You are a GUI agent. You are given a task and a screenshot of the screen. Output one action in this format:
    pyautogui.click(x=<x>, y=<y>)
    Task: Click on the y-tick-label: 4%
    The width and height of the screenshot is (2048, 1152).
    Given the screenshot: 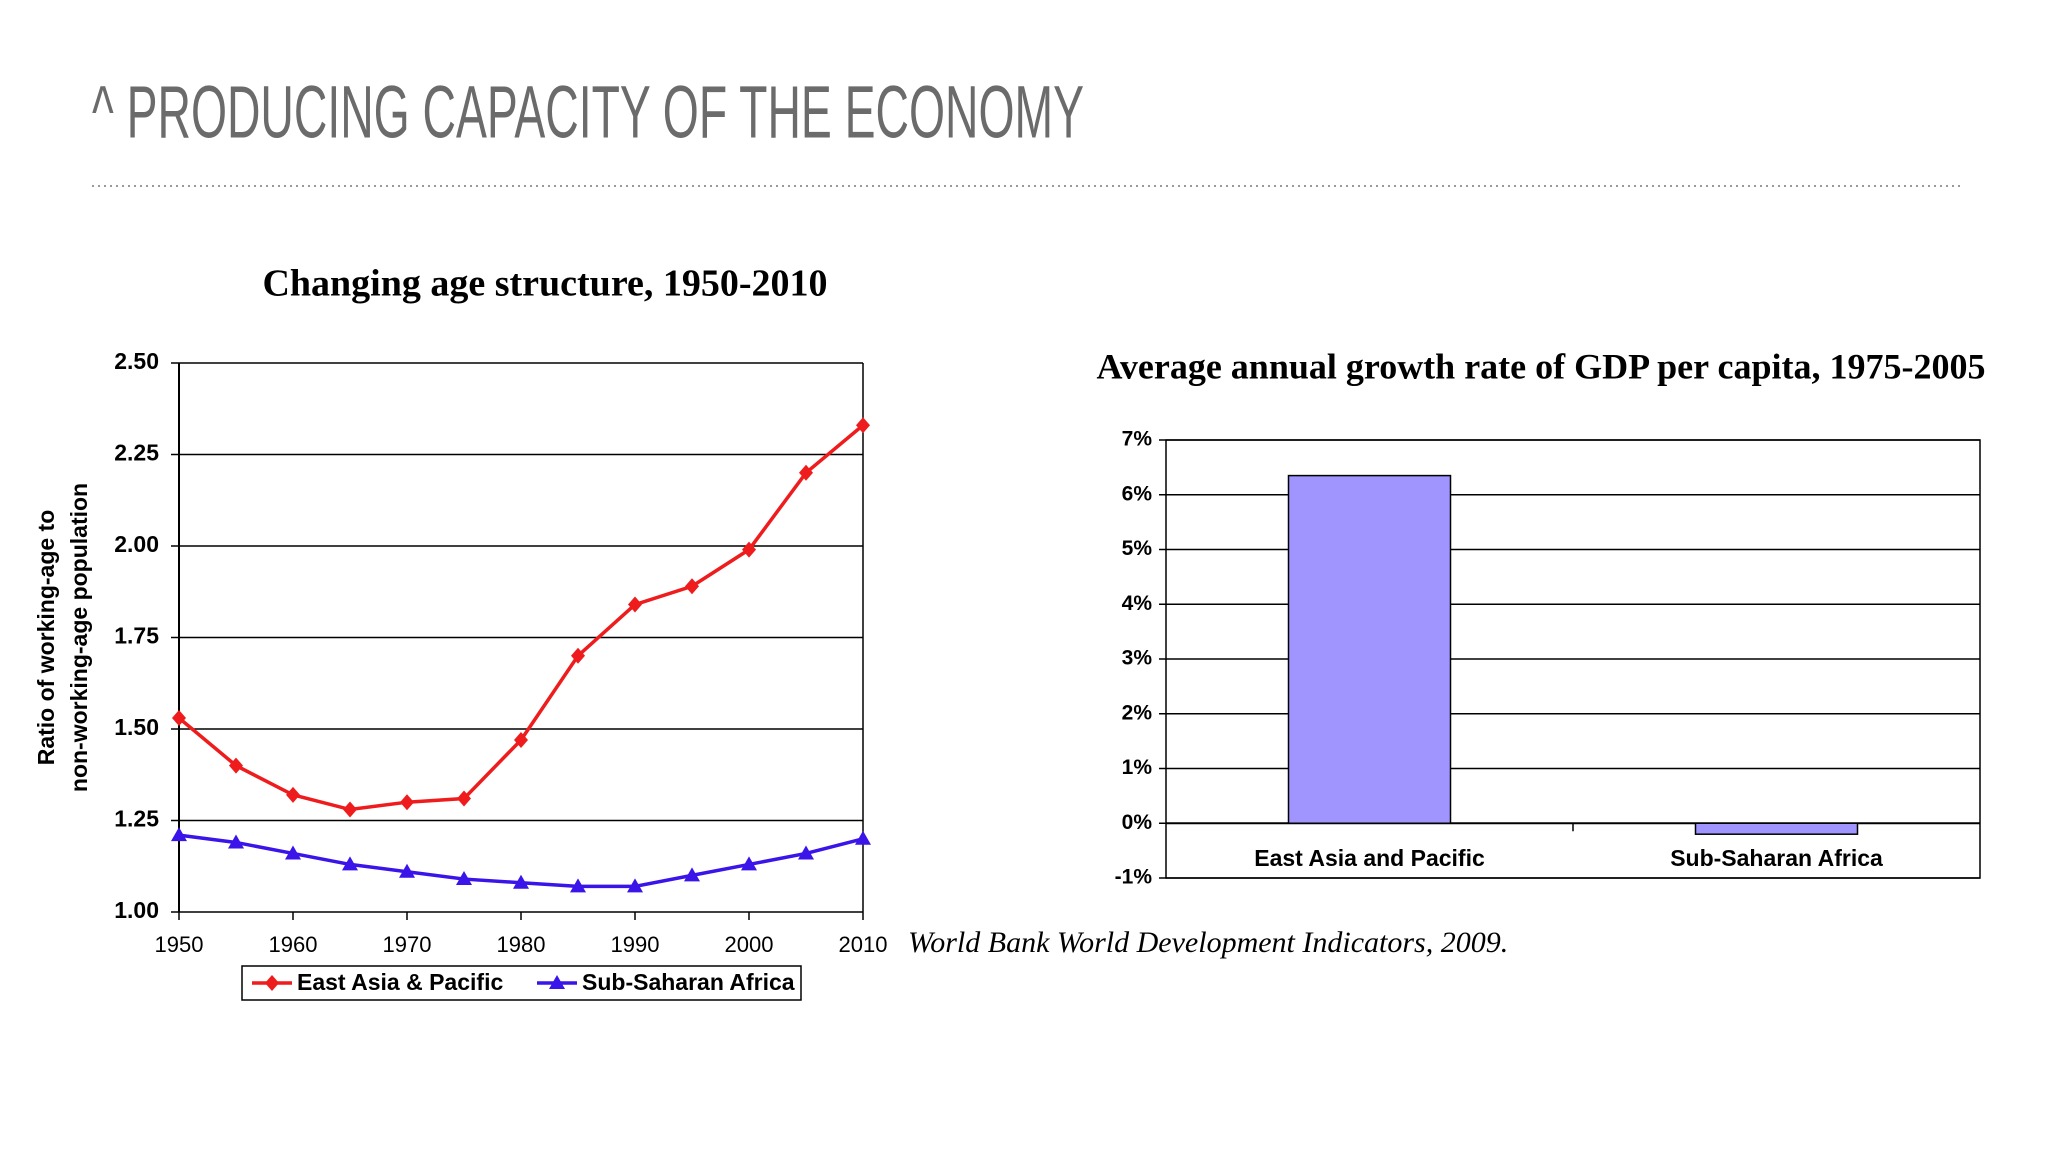 What is the action you would take?
    pyautogui.click(x=1137, y=603)
    